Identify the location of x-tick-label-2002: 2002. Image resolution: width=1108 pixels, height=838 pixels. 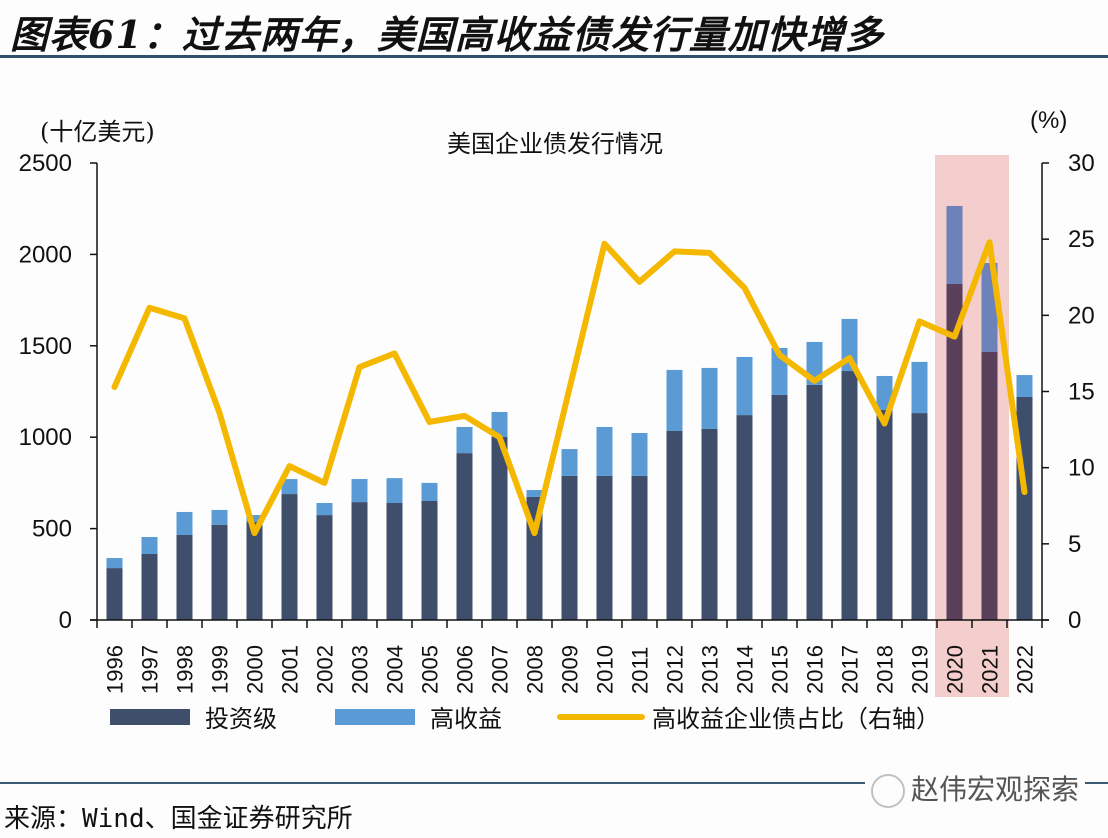
(325, 669).